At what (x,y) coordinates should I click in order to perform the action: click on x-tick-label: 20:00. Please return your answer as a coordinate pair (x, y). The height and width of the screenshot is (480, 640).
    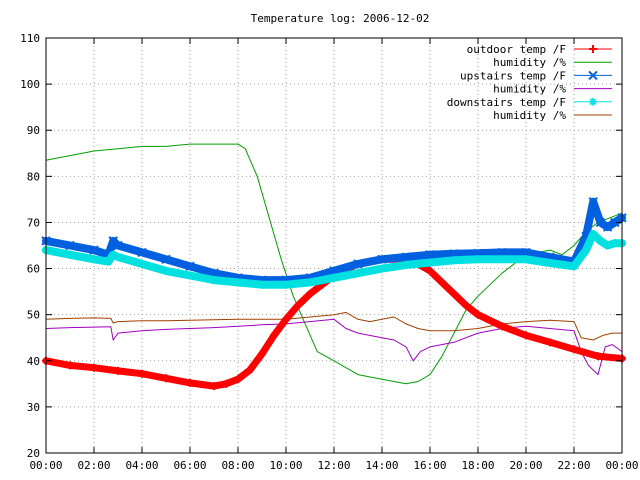
    Looking at the image, I should click on (525, 465).